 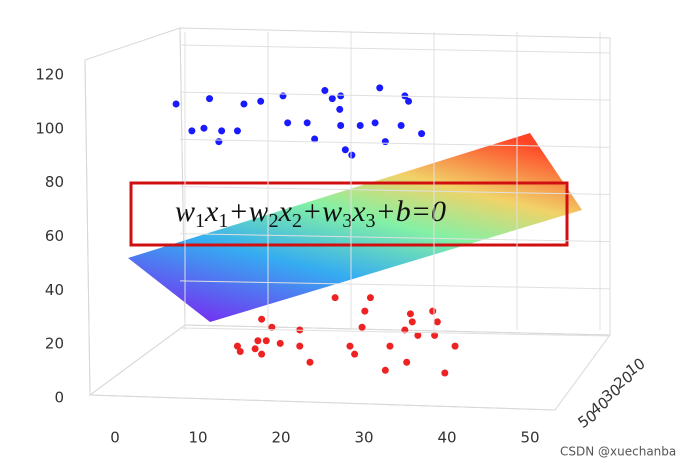 I want to click on annotation-box, so click(x=349, y=214).